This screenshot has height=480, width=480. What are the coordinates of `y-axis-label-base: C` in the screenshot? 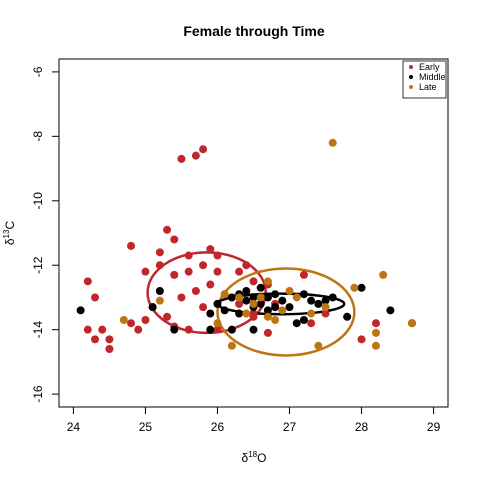 It's located at (10, 225).